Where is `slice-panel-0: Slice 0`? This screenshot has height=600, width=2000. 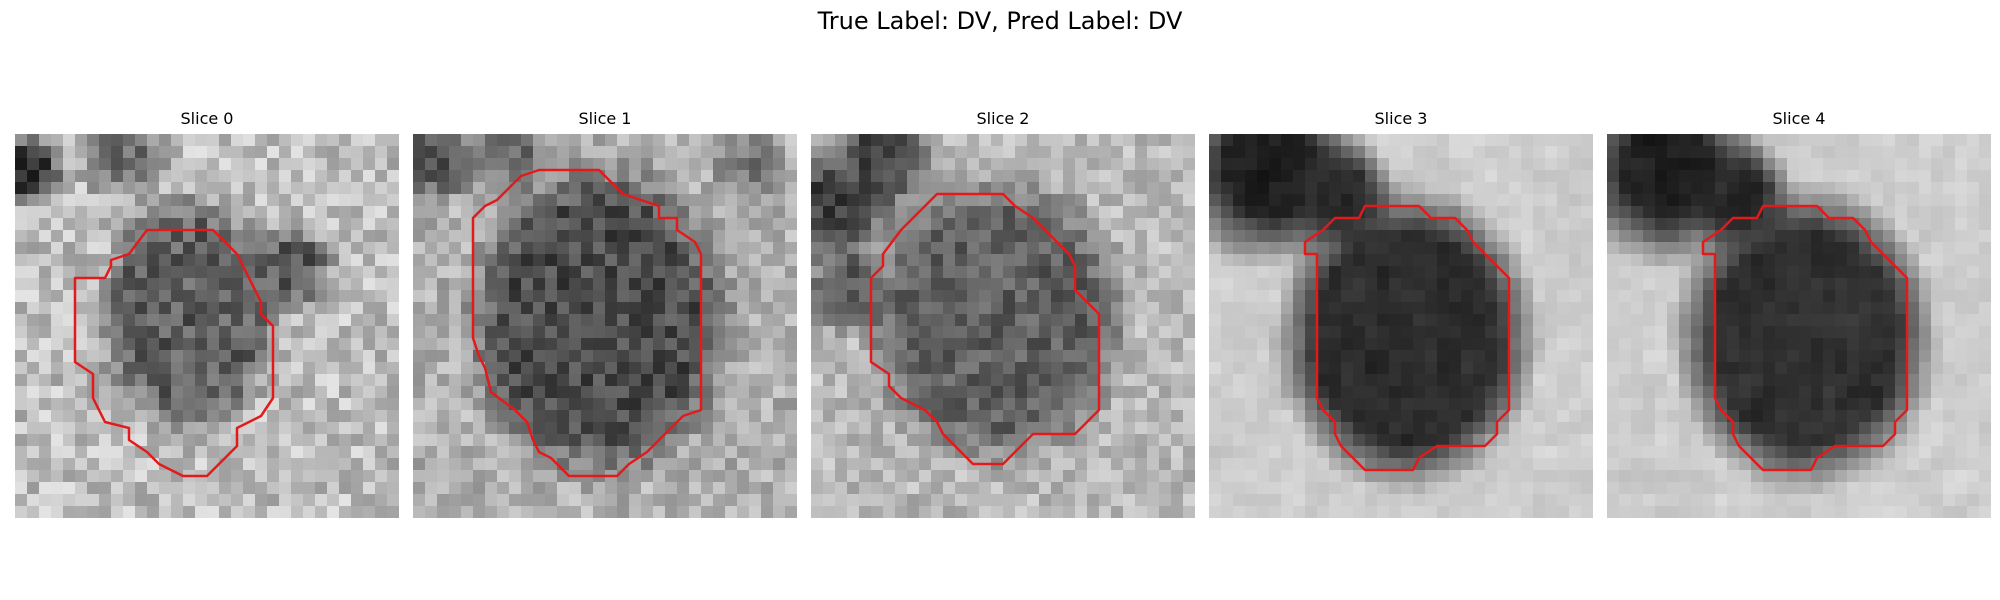 slice-panel-0: Slice 0 is located at coordinates (207, 313).